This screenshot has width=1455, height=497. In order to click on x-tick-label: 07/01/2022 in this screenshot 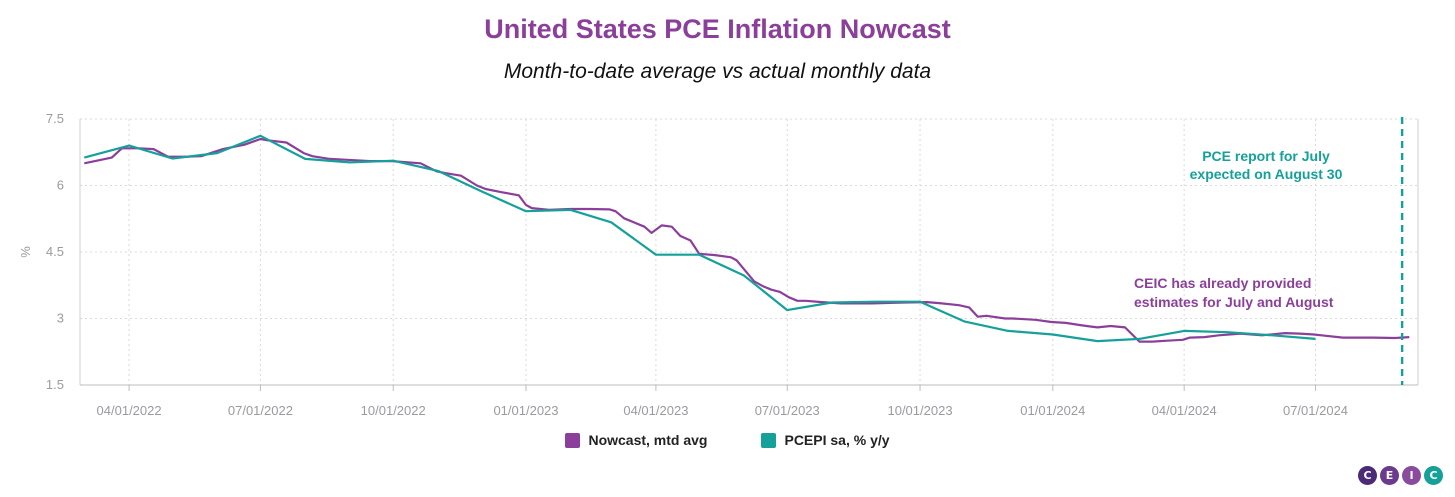, I will do `click(260, 410)`.